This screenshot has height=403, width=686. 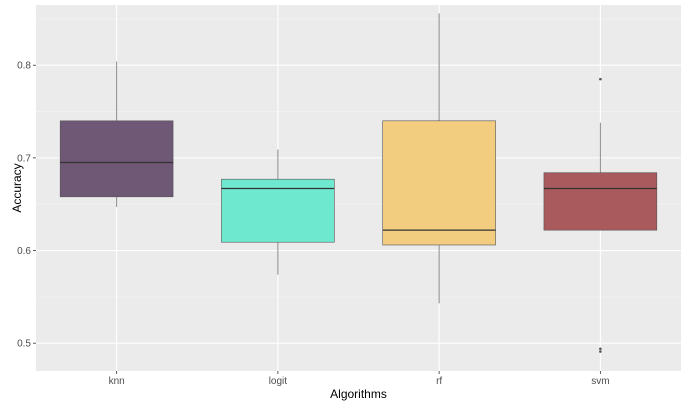 What do you see at coordinates (600, 381) in the screenshot?
I see `x-tick-label: svm` at bounding box center [600, 381].